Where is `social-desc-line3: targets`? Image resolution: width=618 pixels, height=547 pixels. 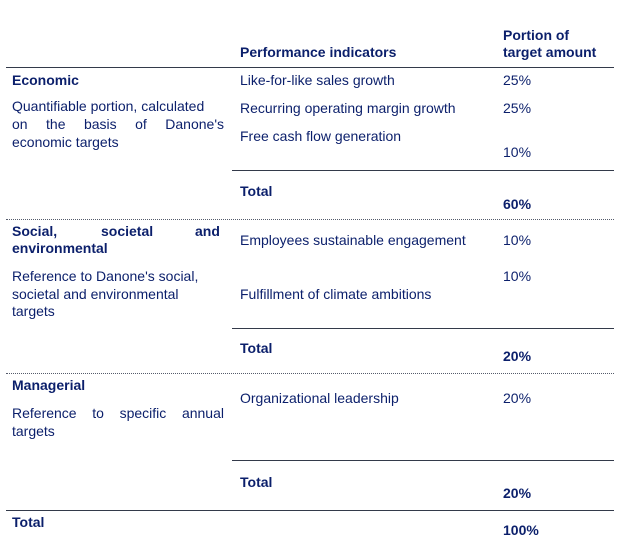
social-desc-line3: targets is located at coordinates (33, 311).